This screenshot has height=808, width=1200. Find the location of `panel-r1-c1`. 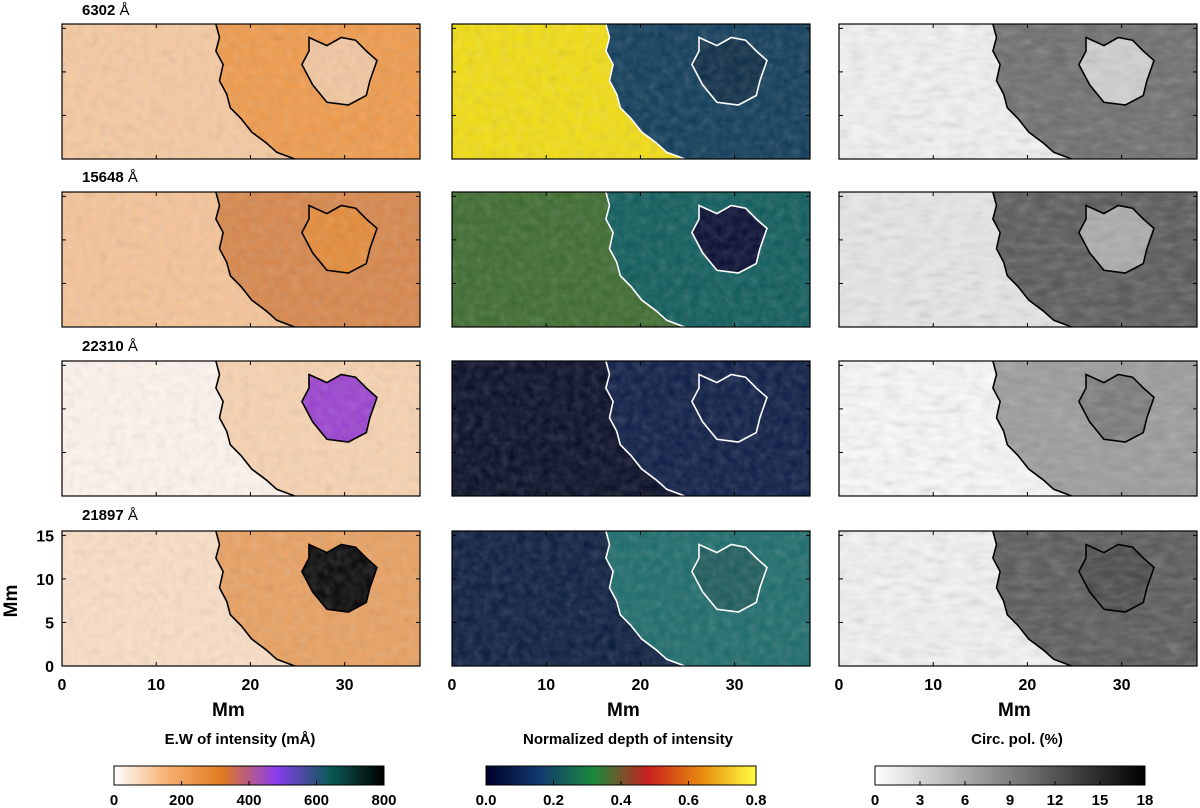

panel-r1-c1 is located at coordinates (241, 91).